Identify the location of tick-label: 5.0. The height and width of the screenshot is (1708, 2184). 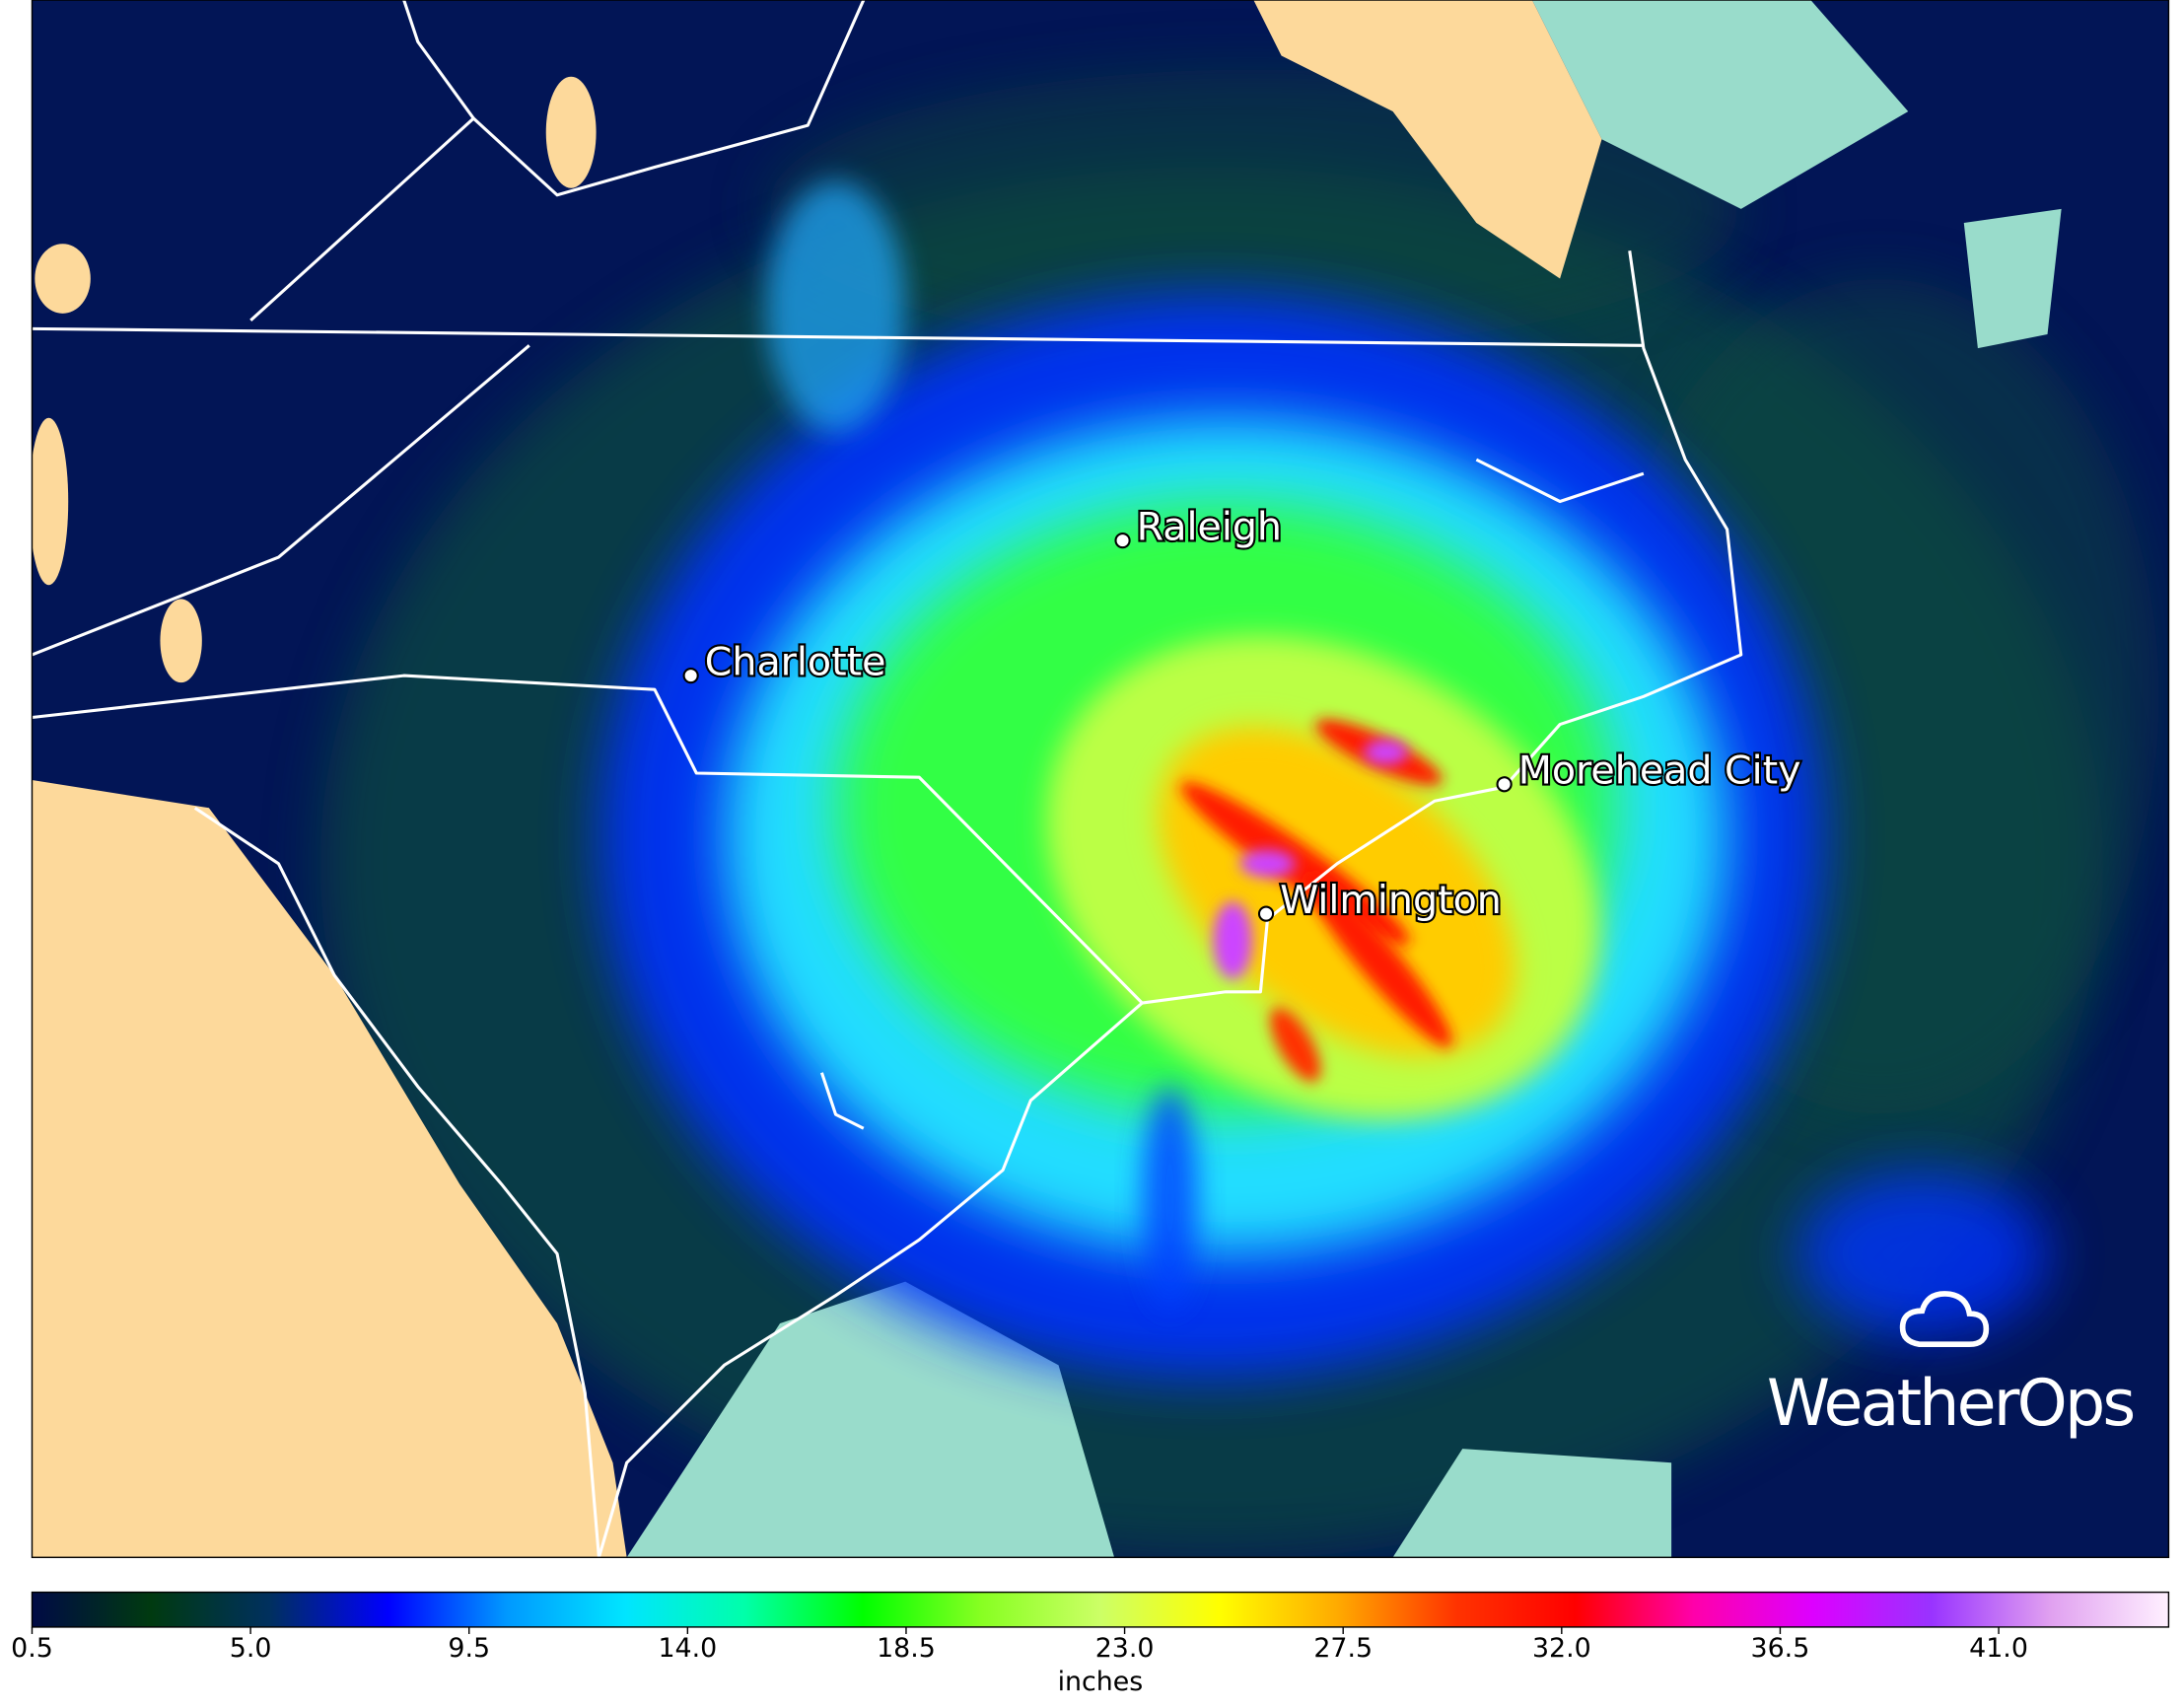
(251, 1648).